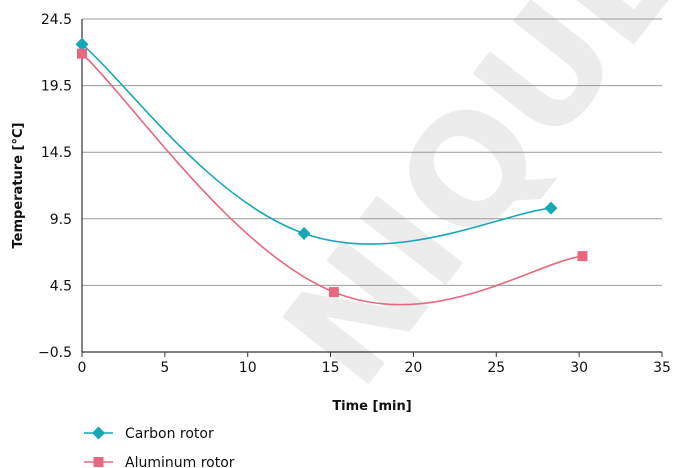  What do you see at coordinates (662, 368) in the screenshot?
I see `x-tick-label: 35` at bounding box center [662, 368].